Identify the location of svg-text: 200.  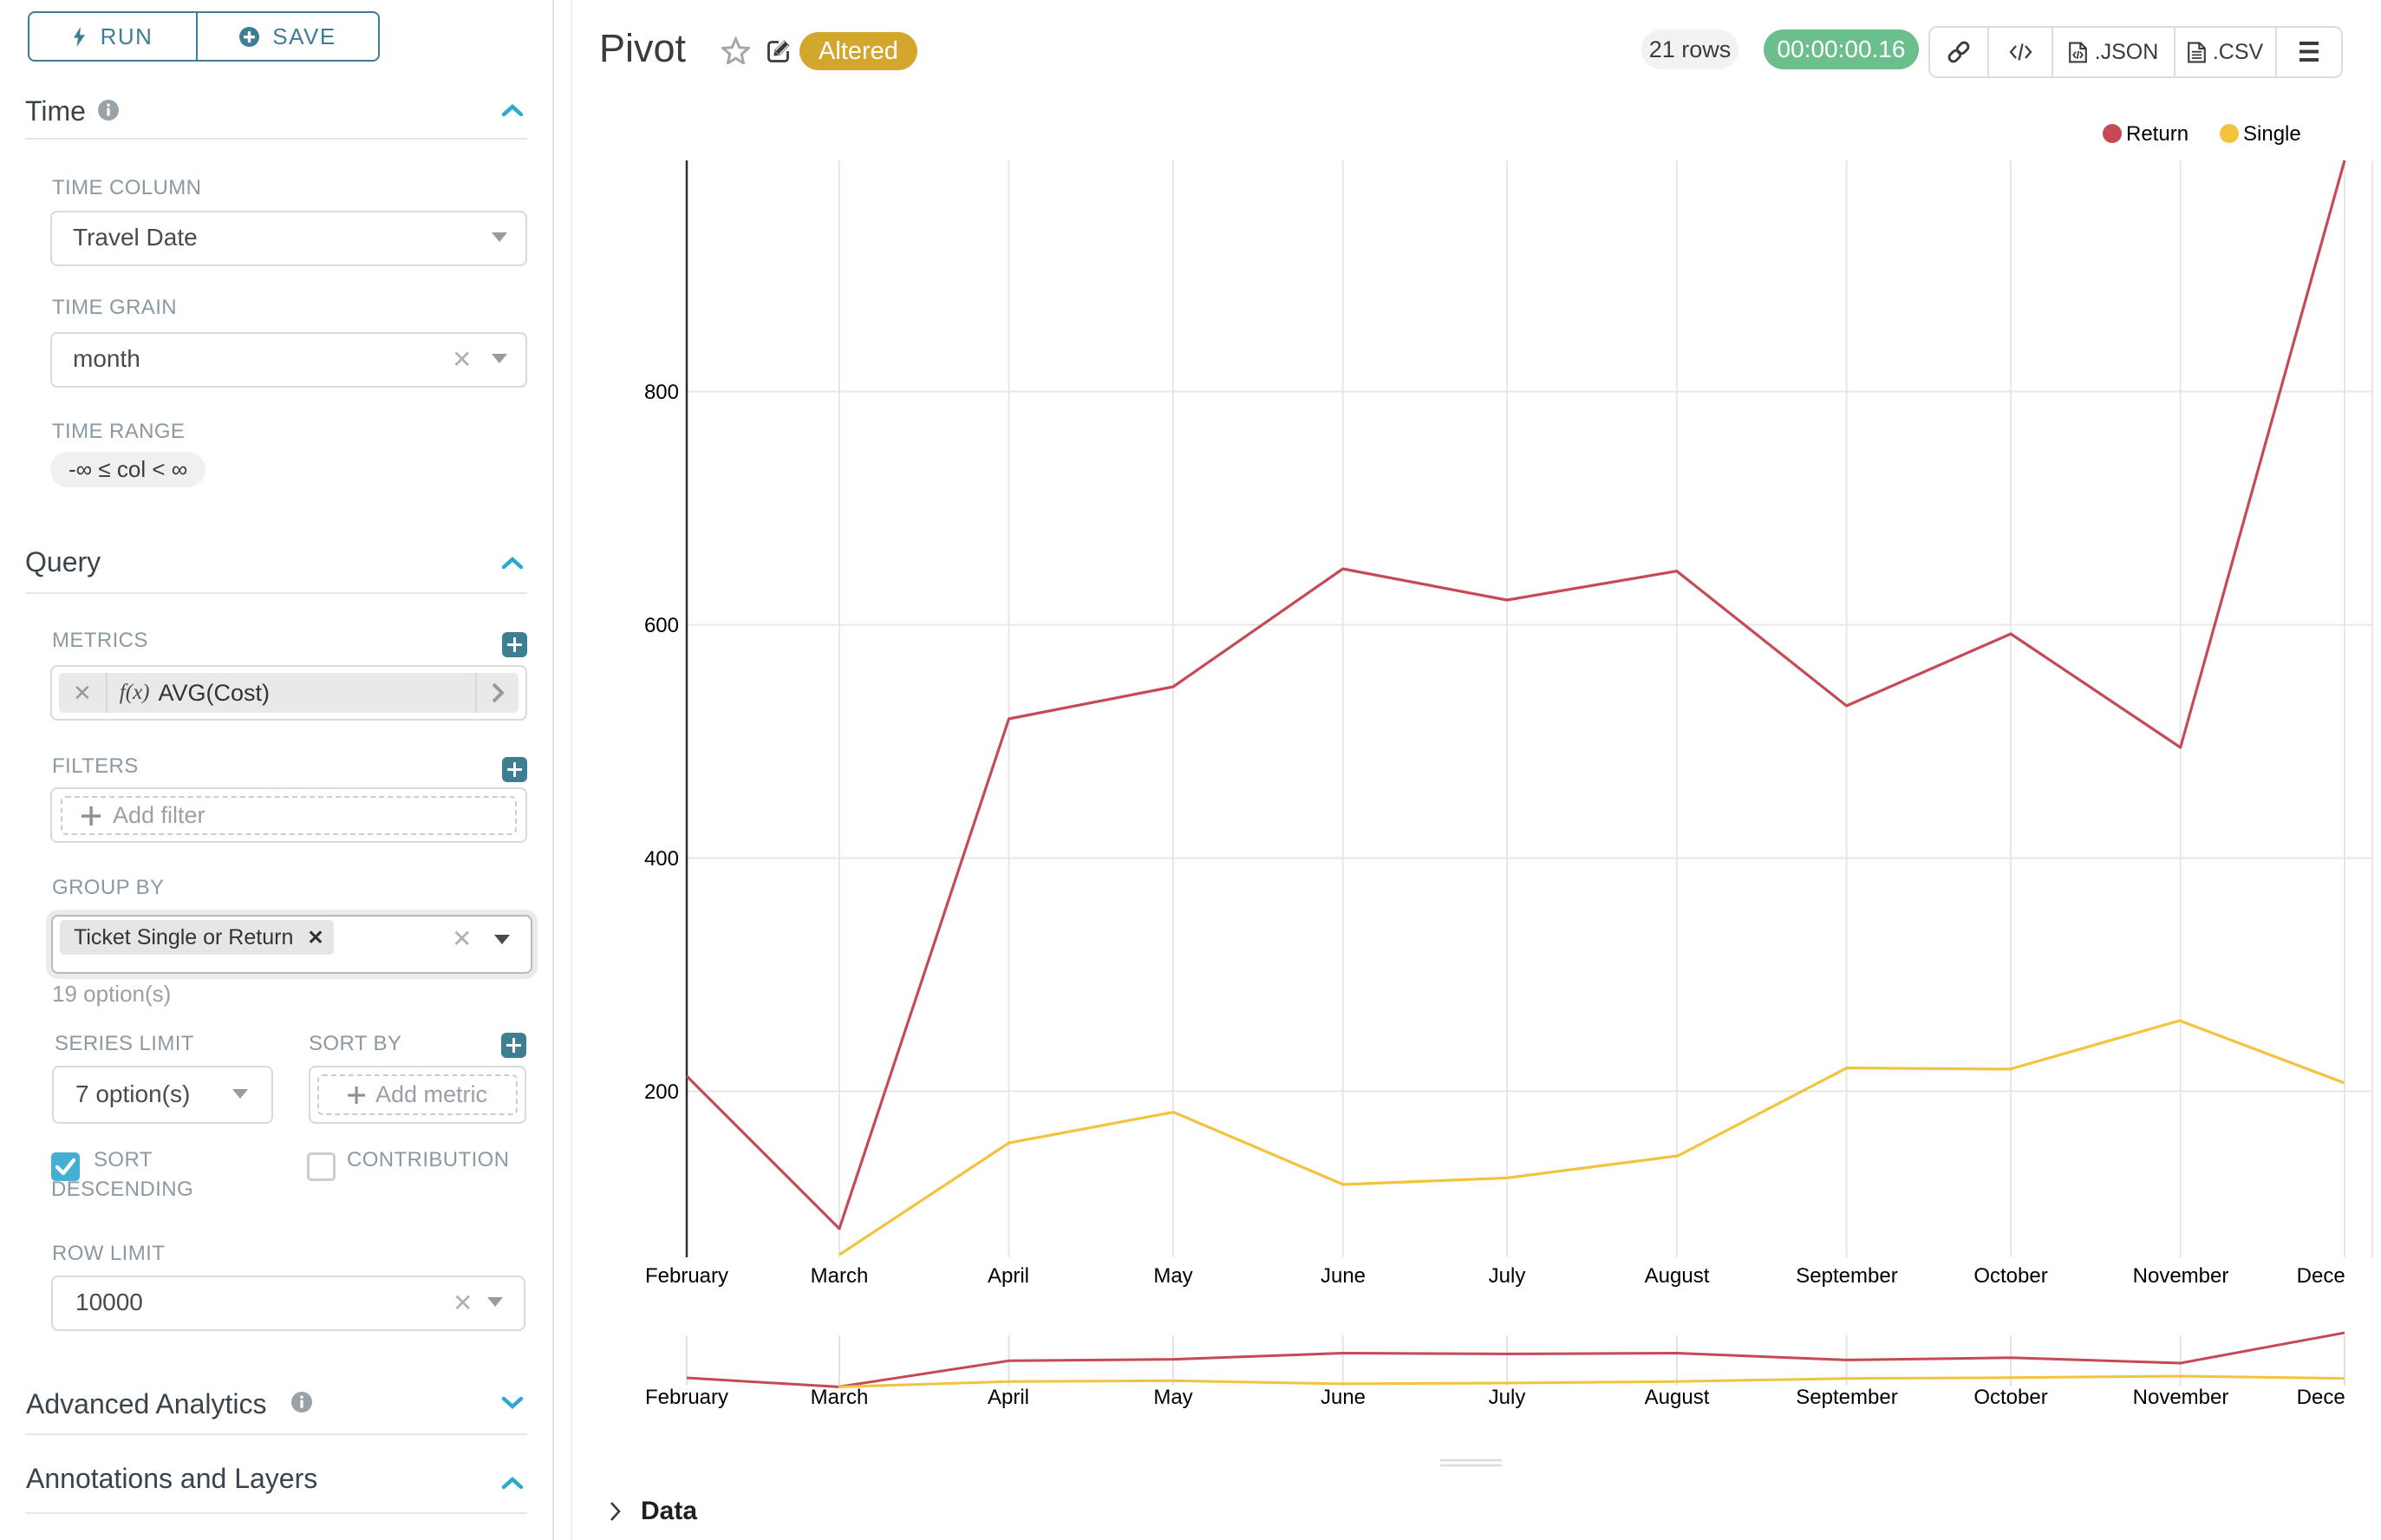
(662, 1092).